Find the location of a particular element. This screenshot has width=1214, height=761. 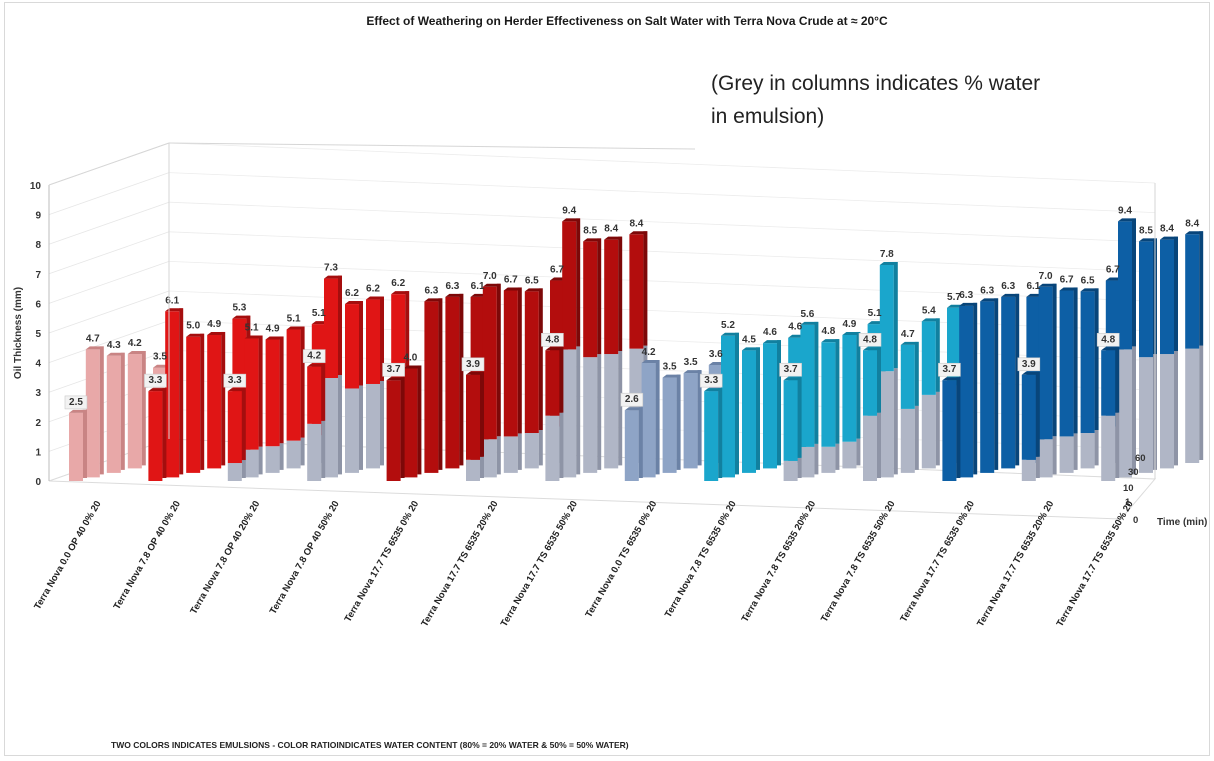

data-label: 9.4 is located at coordinates (569, 210).